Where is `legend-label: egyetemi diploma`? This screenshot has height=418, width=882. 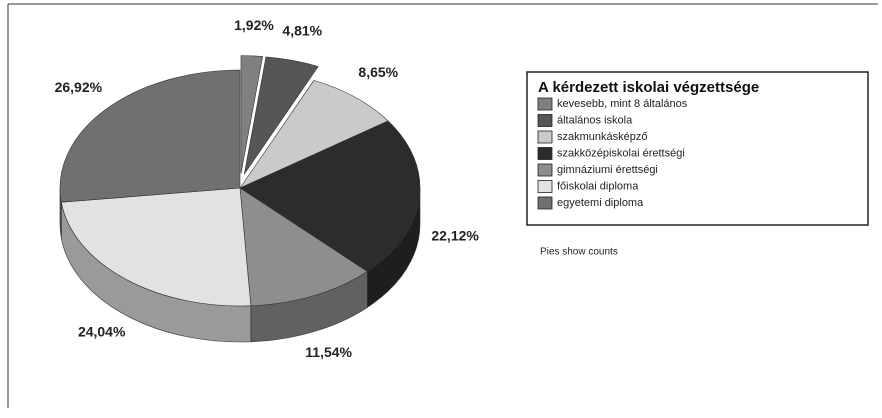 legend-label: egyetemi diploma is located at coordinates (600, 203).